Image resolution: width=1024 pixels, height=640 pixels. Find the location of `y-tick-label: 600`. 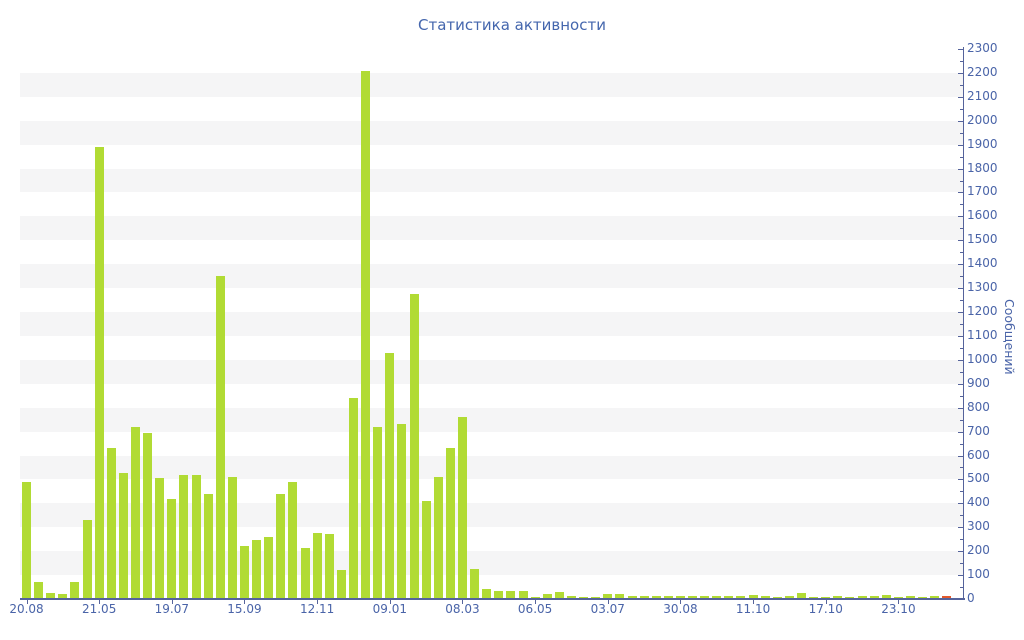

y-tick-label: 600 is located at coordinates (978, 454).